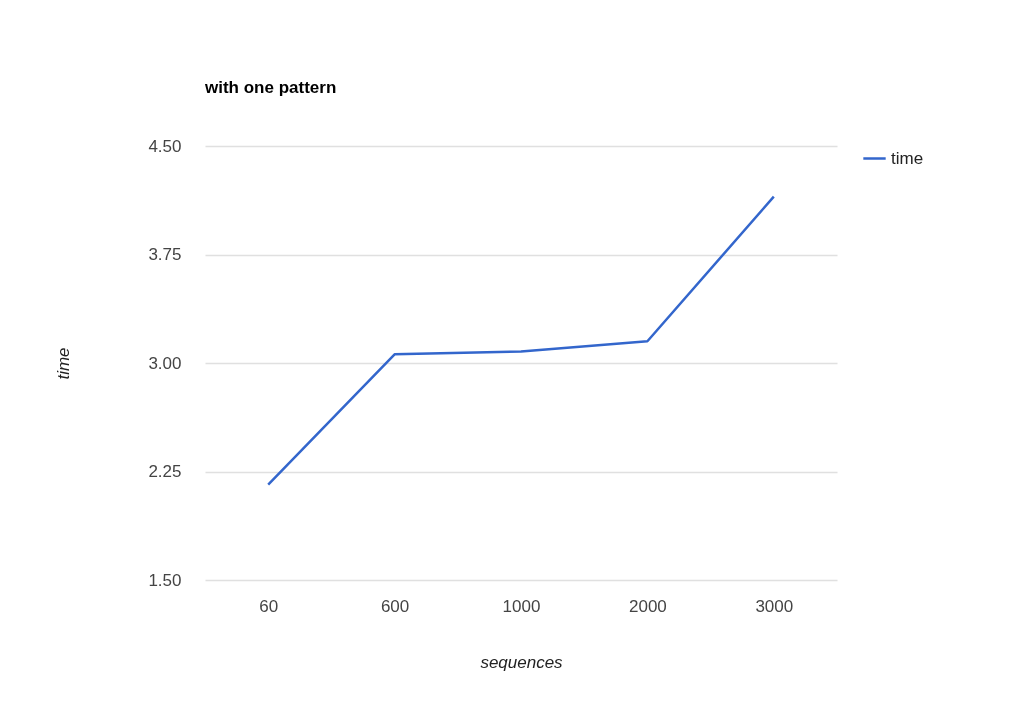 This screenshot has width=1026, height=711. What do you see at coordinates (521, 606) in the screenshot?
I see `x-tick-label: 1000` at bounding box center [521, 606].